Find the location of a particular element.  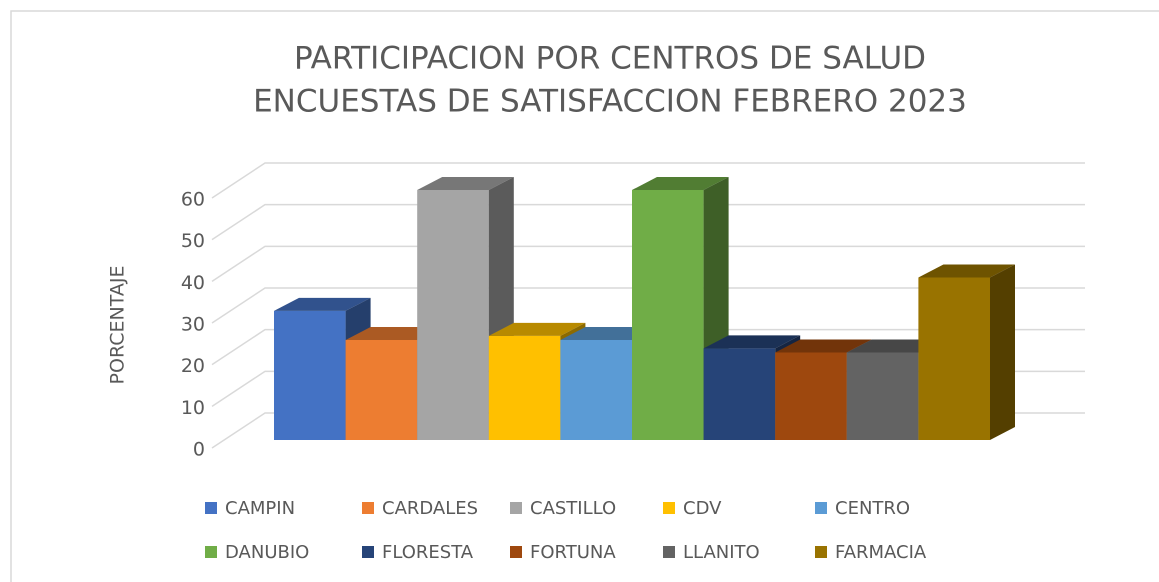

legend-label: FORTUNA is located at coordinates (573, 552).